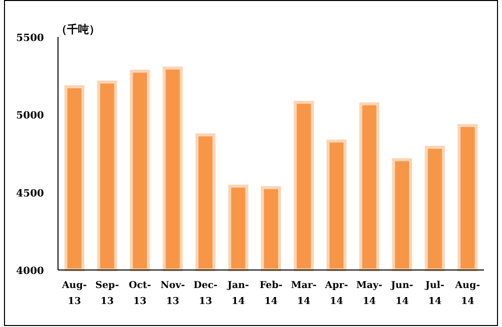  I want to click on x-tick-label: Nov-13, so click(172, 293).